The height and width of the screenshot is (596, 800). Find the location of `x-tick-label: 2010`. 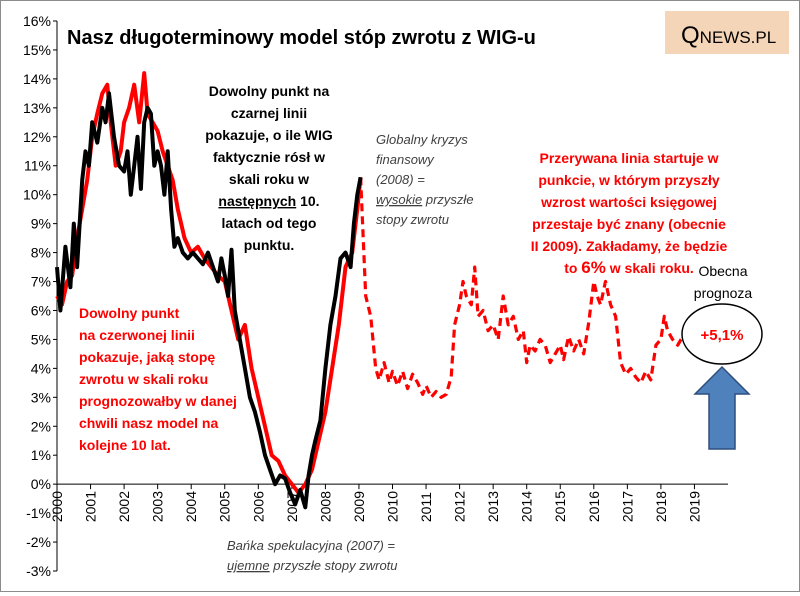

x-tick-label: 2010 is located at coordinates (393, 506).